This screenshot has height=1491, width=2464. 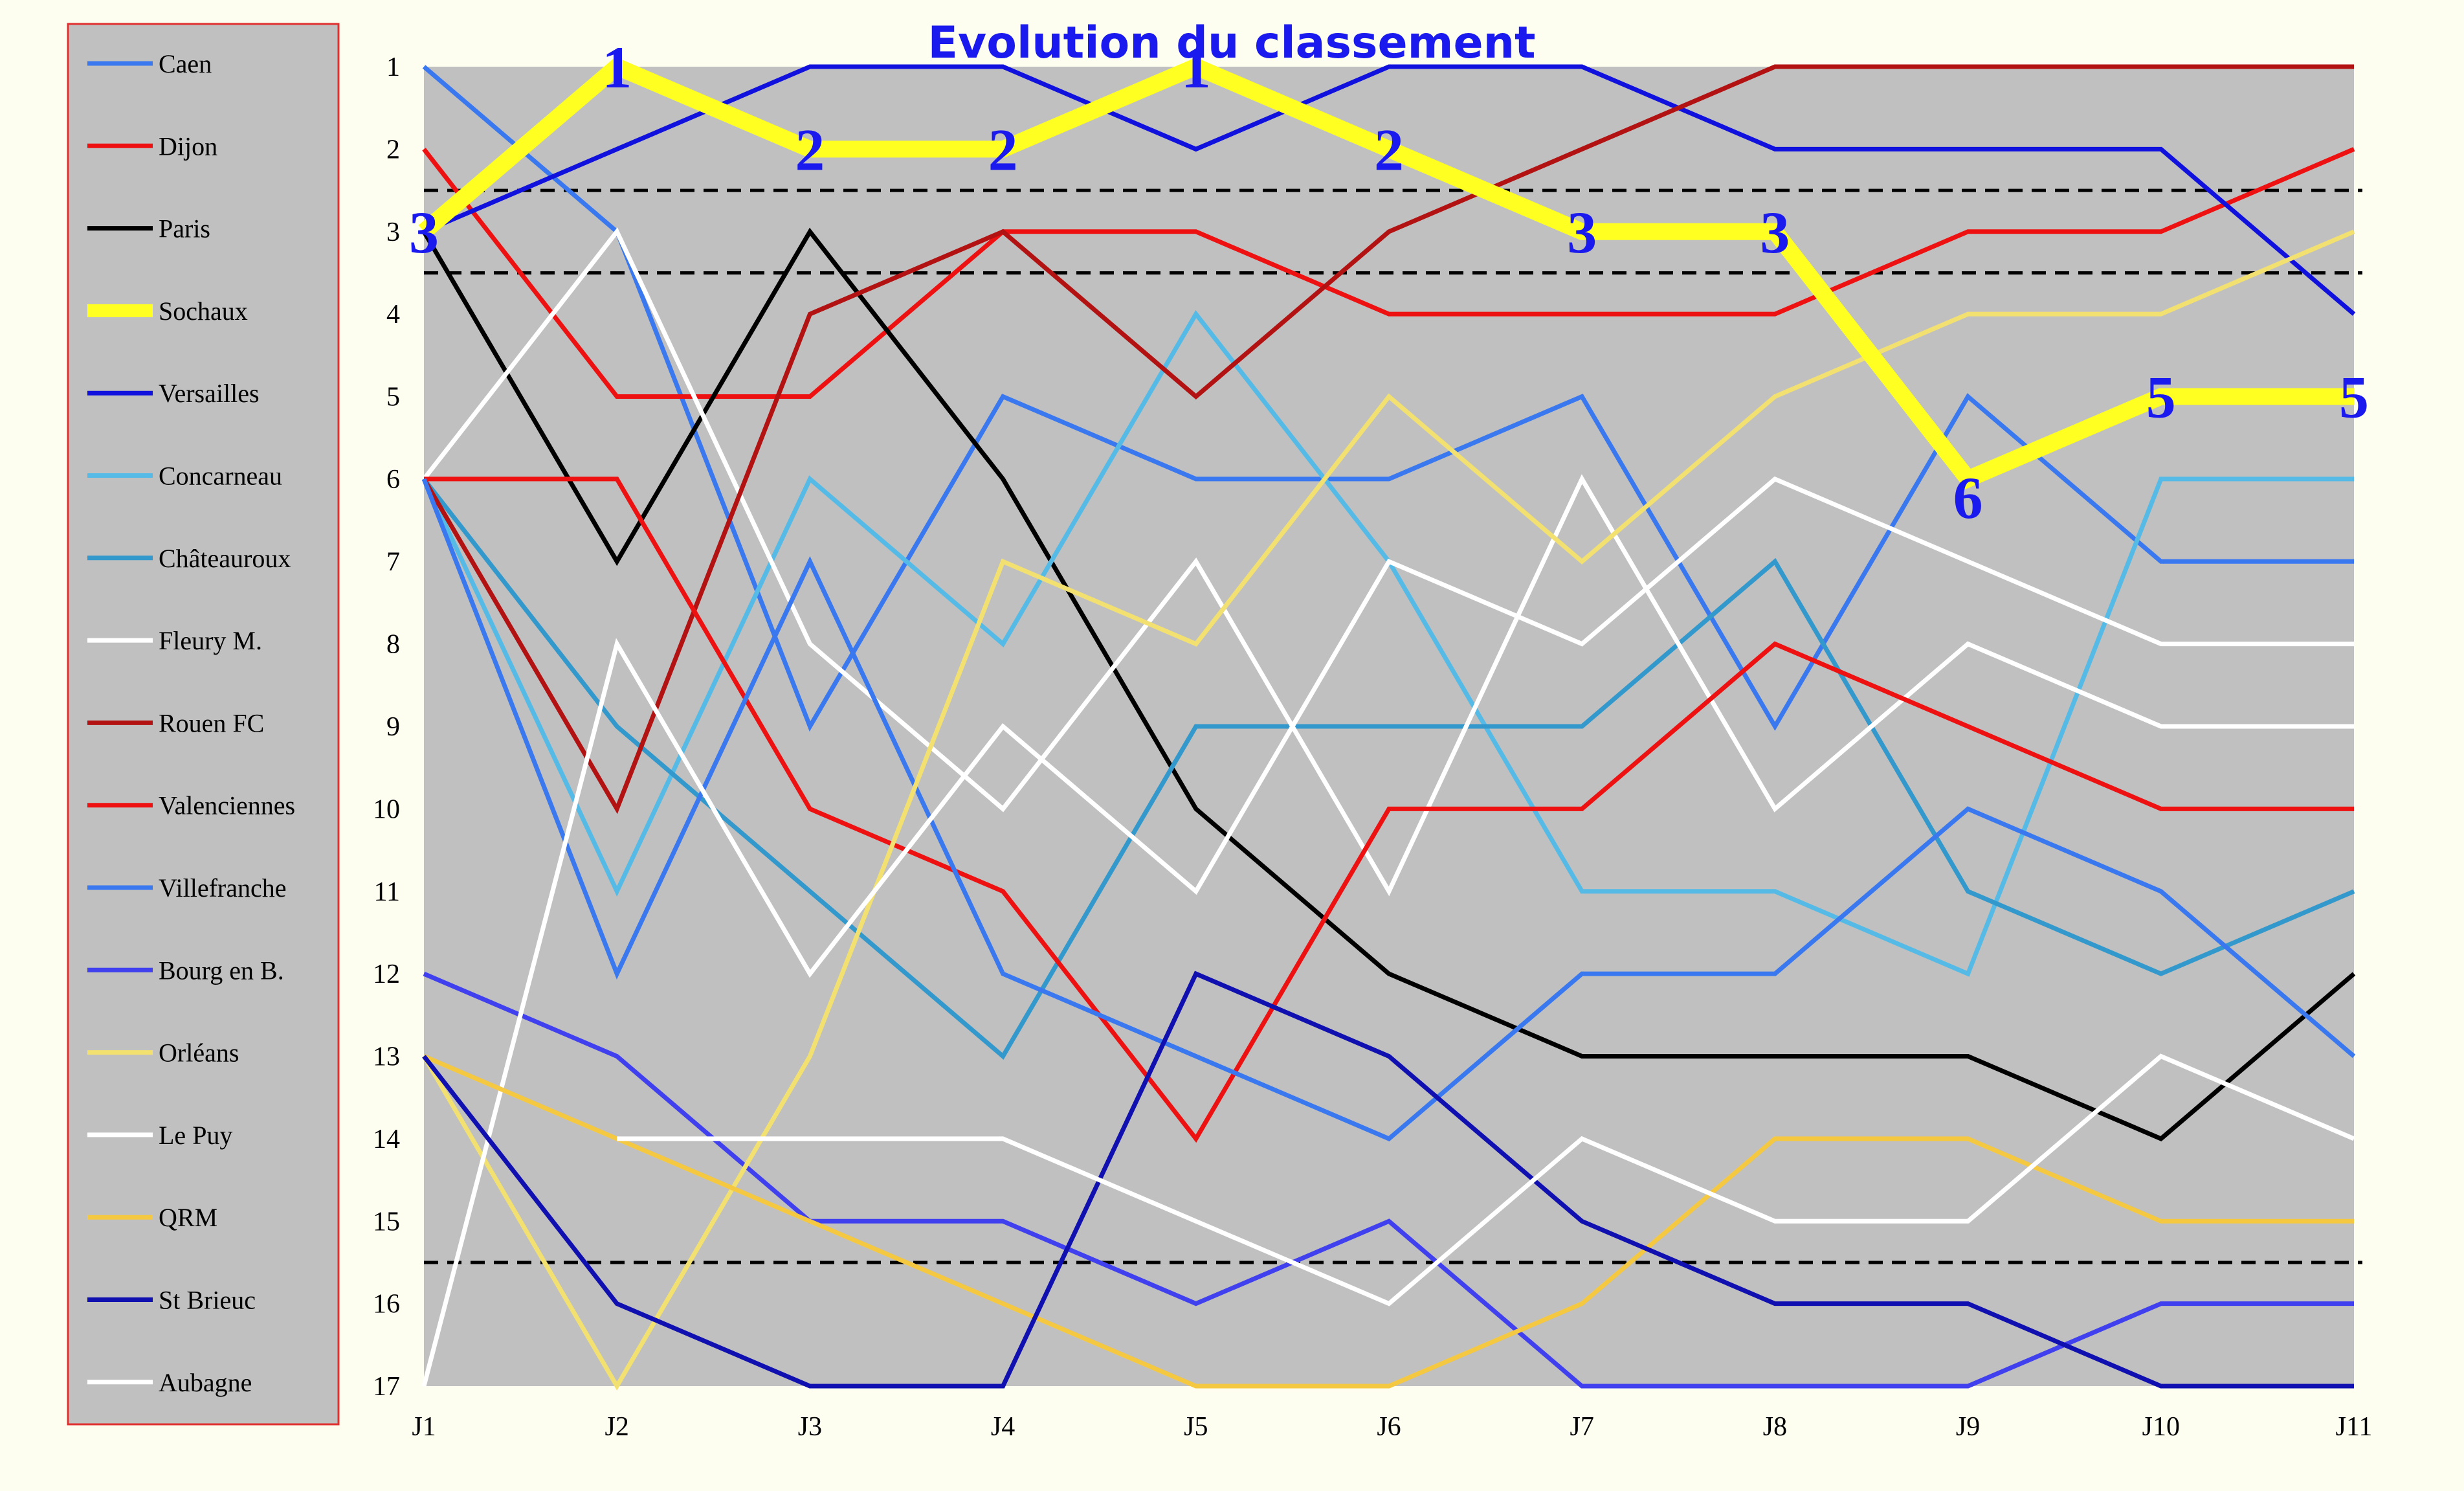 I want to click on x-tick-label: J4, so click(x=1003, y=1427).